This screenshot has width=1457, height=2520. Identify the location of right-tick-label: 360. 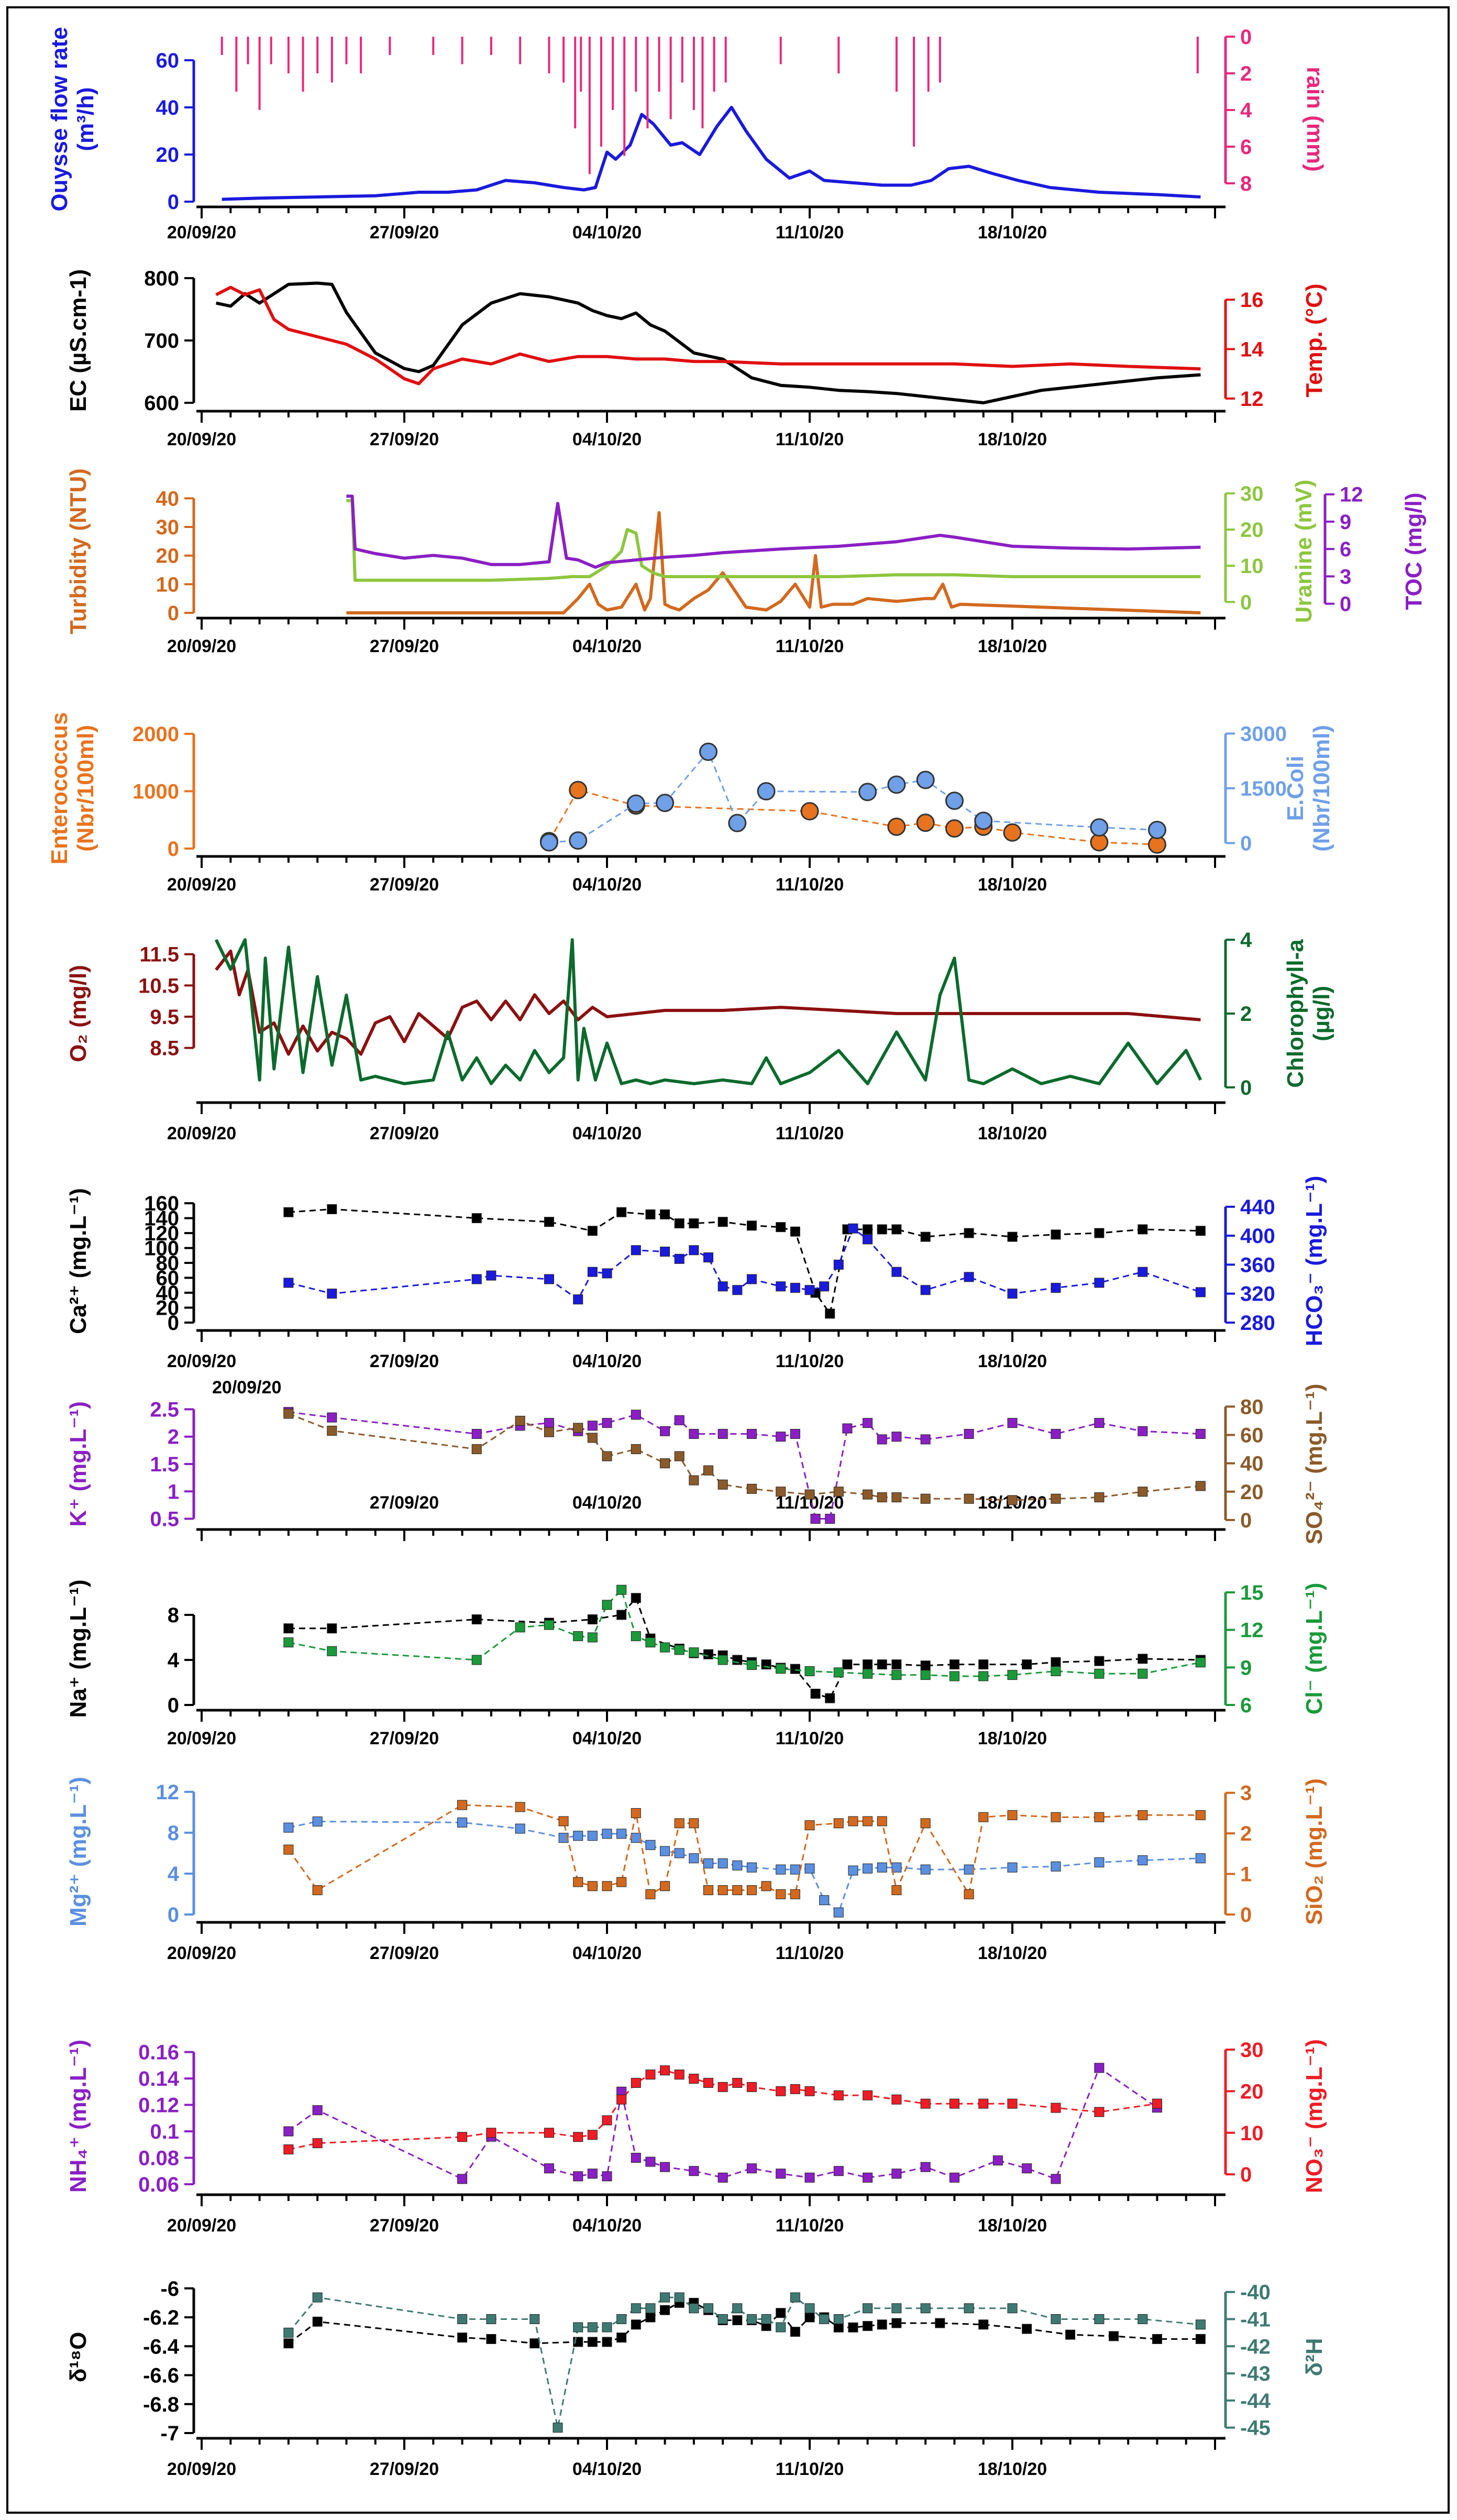
(1257, 1264).